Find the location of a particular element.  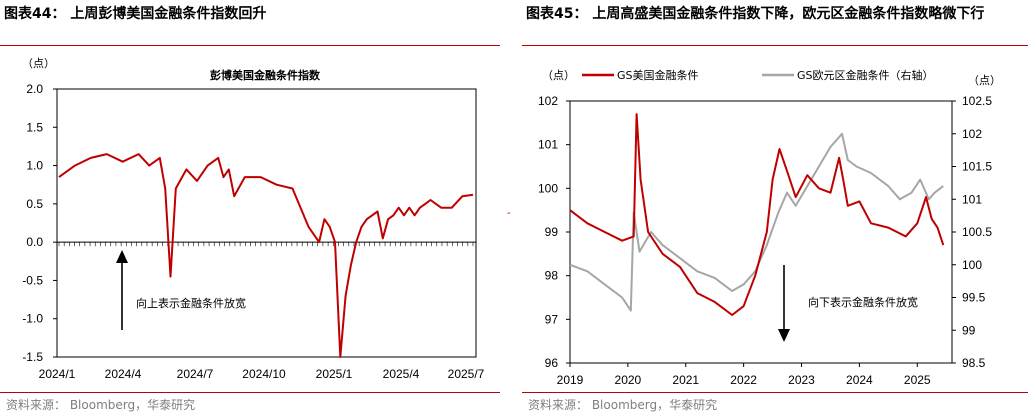

right-right-y-tick-label: 98.5 is located at coordinates (974, 363).